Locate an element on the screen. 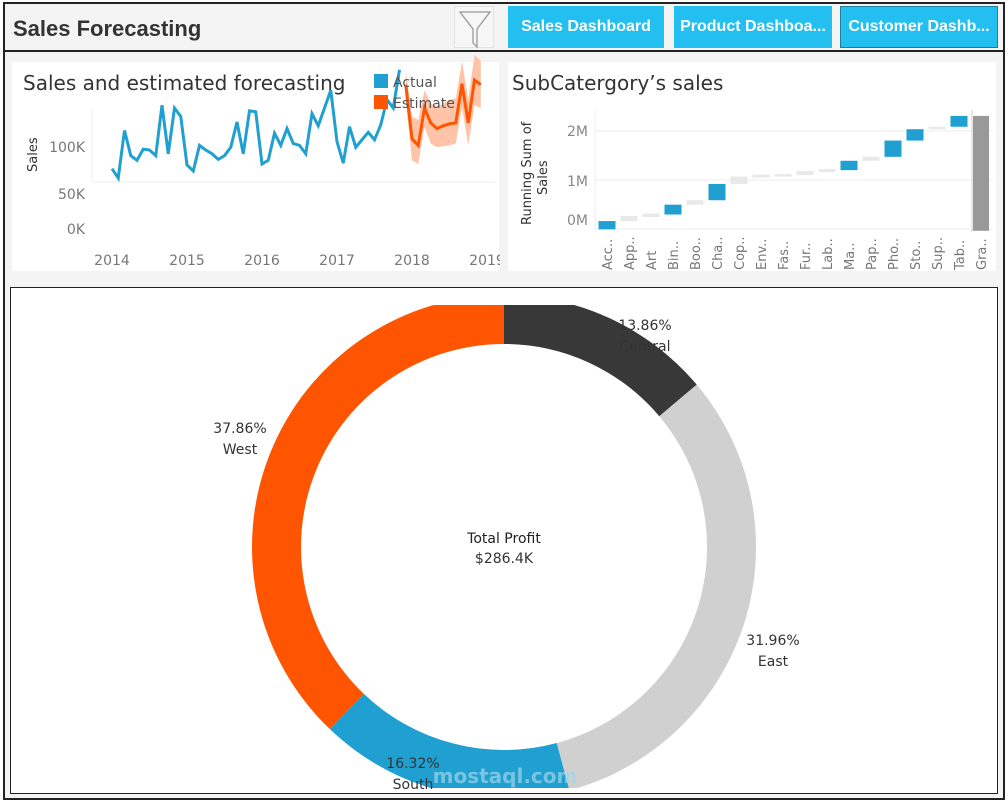 Image resolution: width=1008 pixels, height=803 pixels. subcategory-panel: SubCatergory’s sales is located at coordinates (752, 166).